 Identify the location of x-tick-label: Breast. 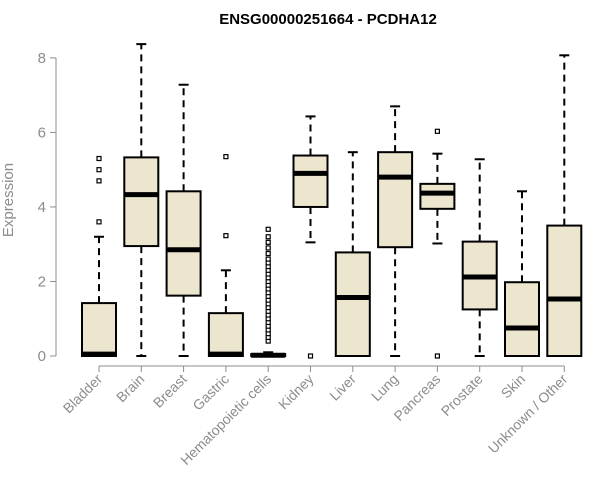
(170, 391).